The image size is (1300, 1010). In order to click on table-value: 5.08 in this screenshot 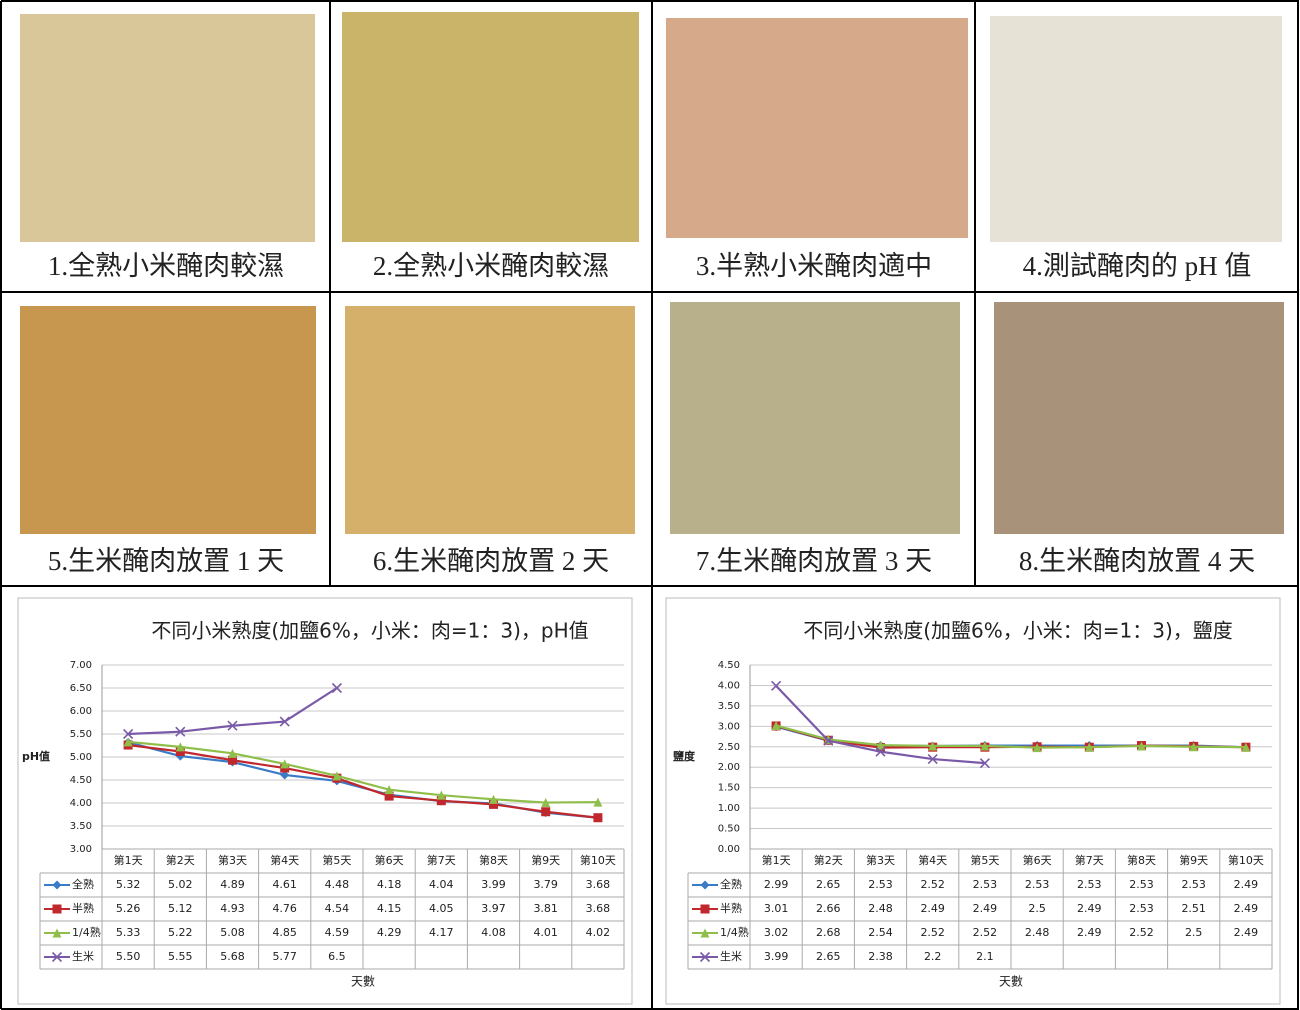, I will do `click(232, 932)`.